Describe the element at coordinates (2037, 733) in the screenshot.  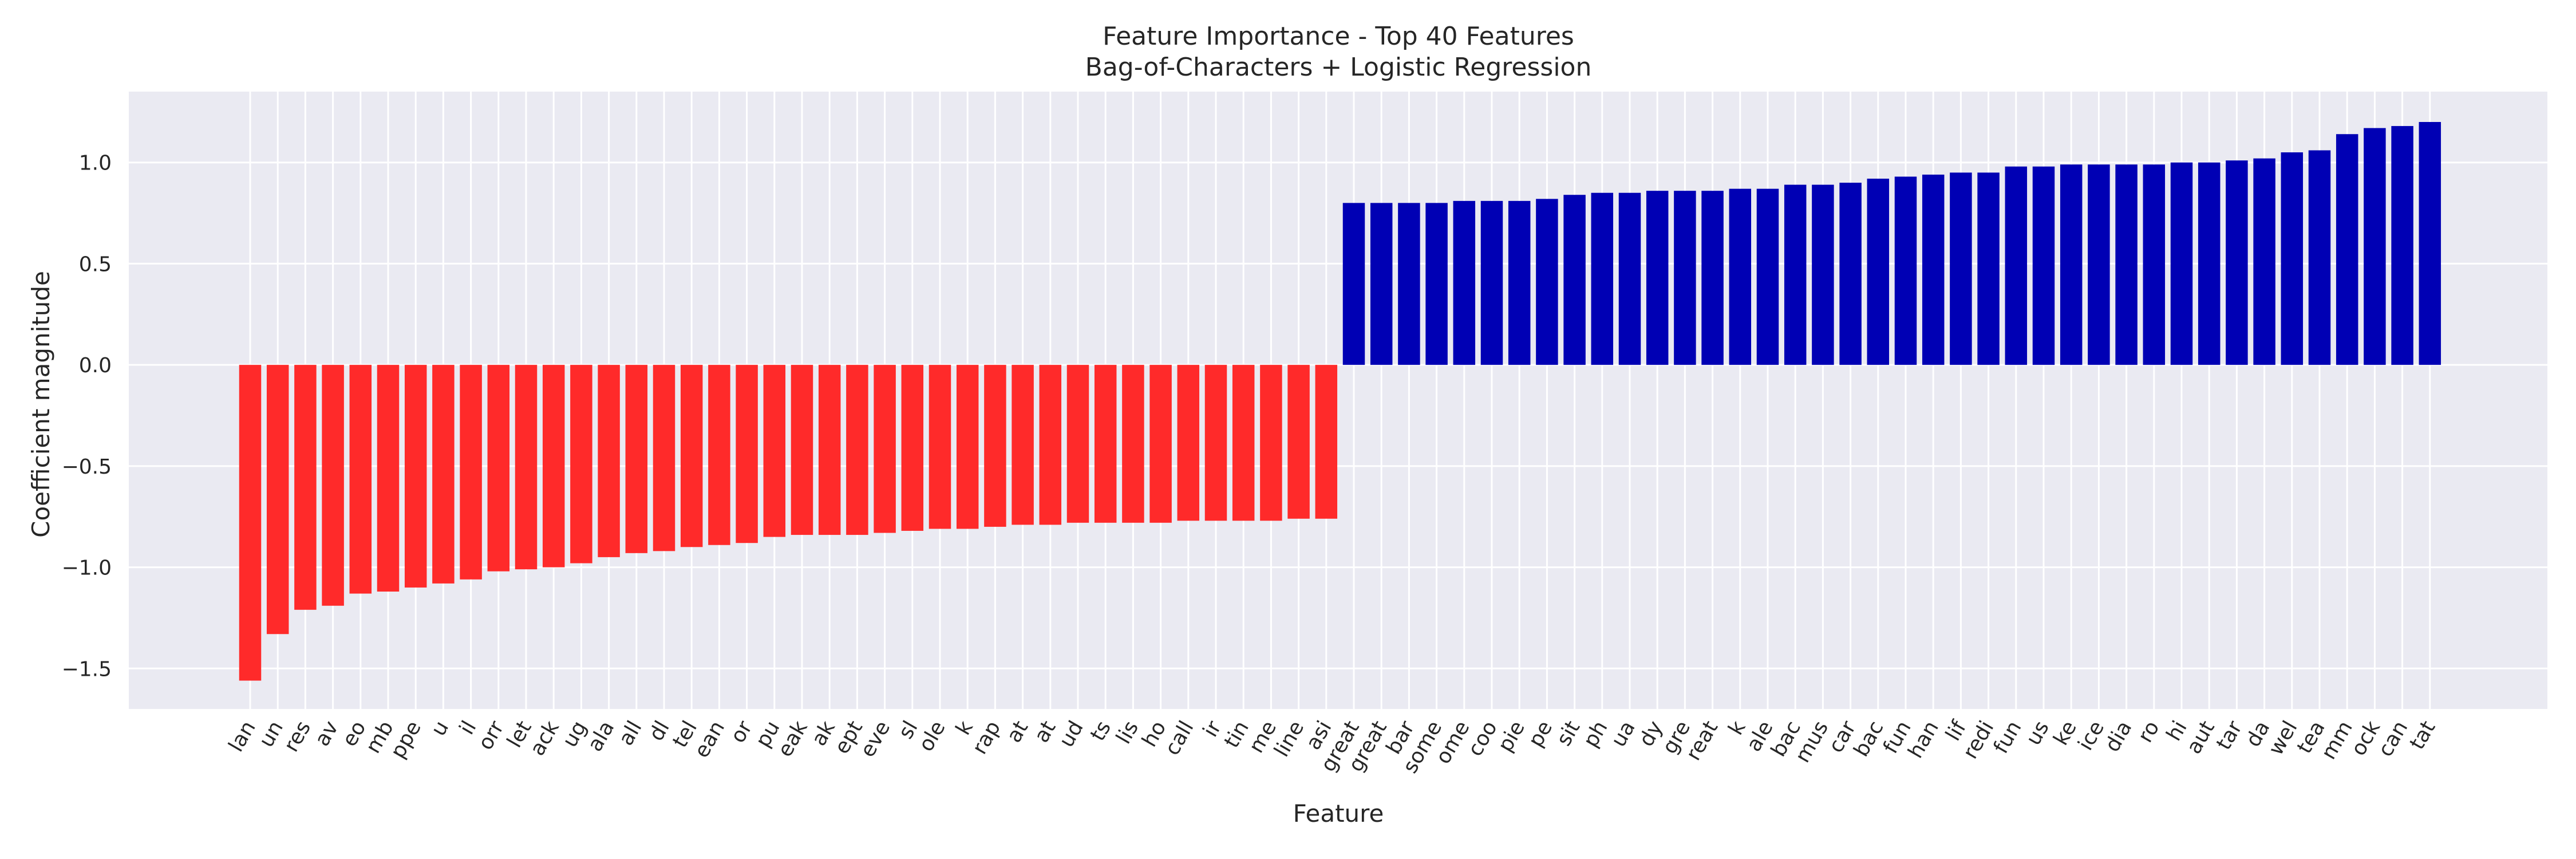
I see `x-tick-label: us` at that location.